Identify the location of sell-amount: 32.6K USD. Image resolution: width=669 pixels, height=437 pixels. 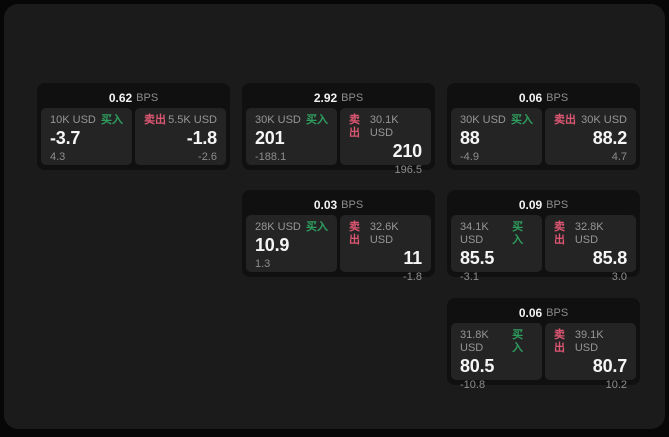
(384, 233).